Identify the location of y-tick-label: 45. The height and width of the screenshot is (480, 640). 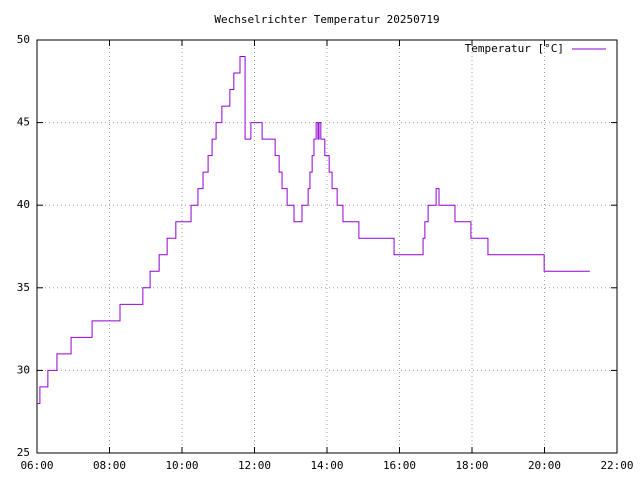
(23, 122).